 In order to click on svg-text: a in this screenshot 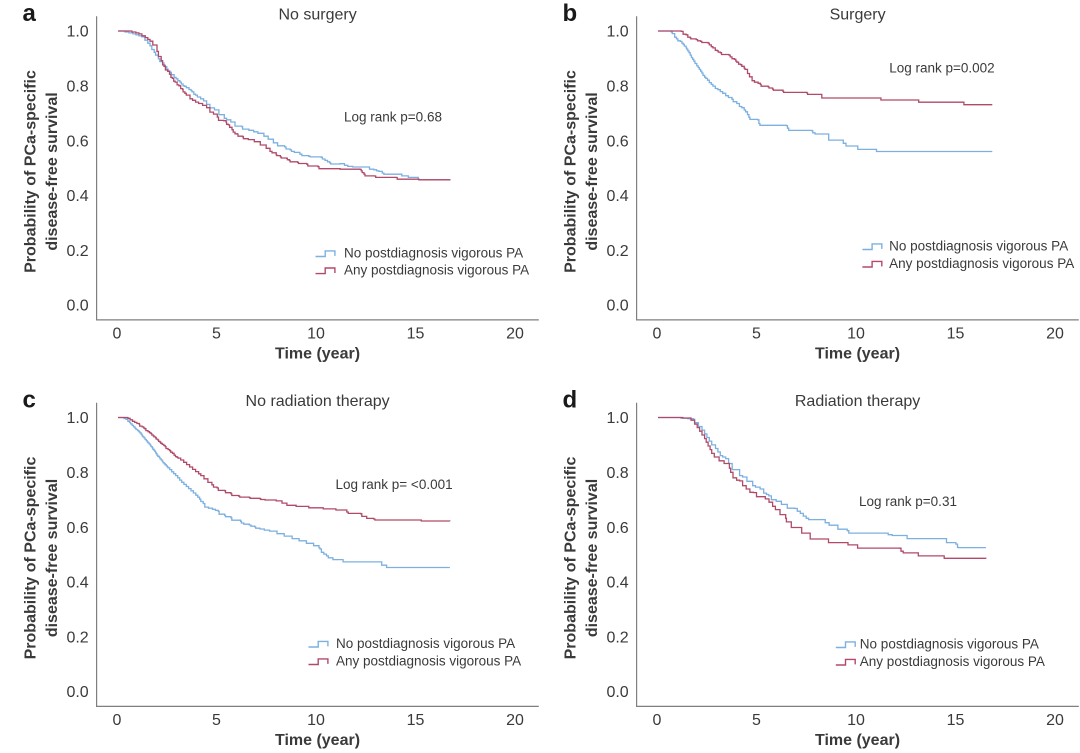, I will do `click(30, 13)`.